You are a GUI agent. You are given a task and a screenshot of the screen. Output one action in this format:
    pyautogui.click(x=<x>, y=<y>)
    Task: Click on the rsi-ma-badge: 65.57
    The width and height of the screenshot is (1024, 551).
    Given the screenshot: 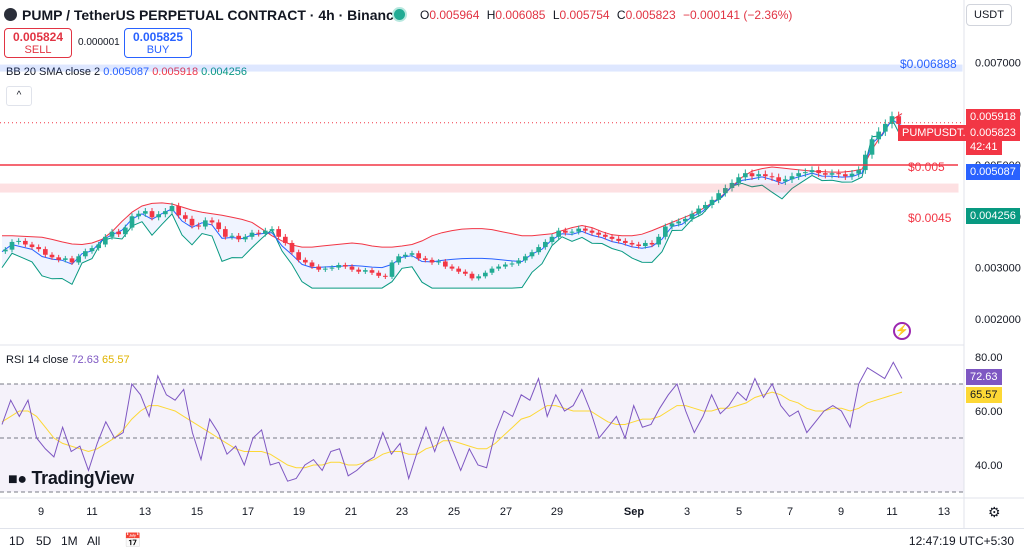 What is the action you would take?
    pyautogui.click(x=984, y=395)
    